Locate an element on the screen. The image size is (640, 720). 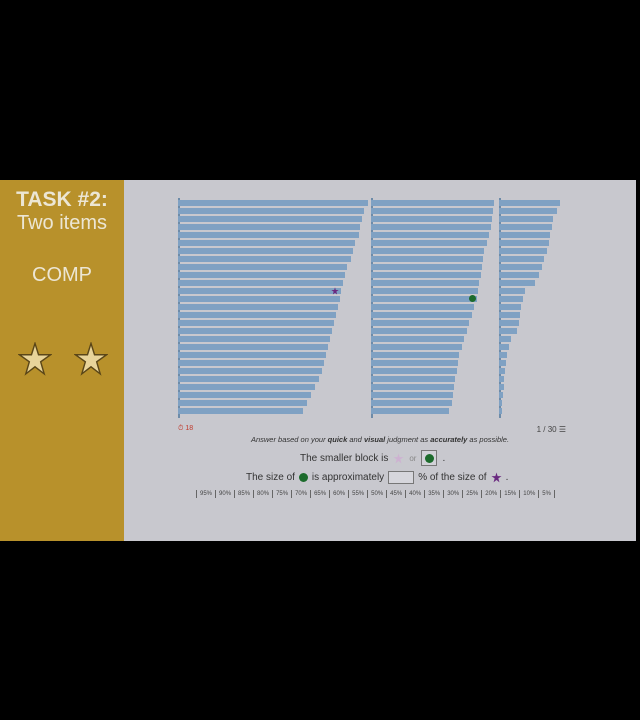
green-dot-icon is located at coordinates (429, 458).